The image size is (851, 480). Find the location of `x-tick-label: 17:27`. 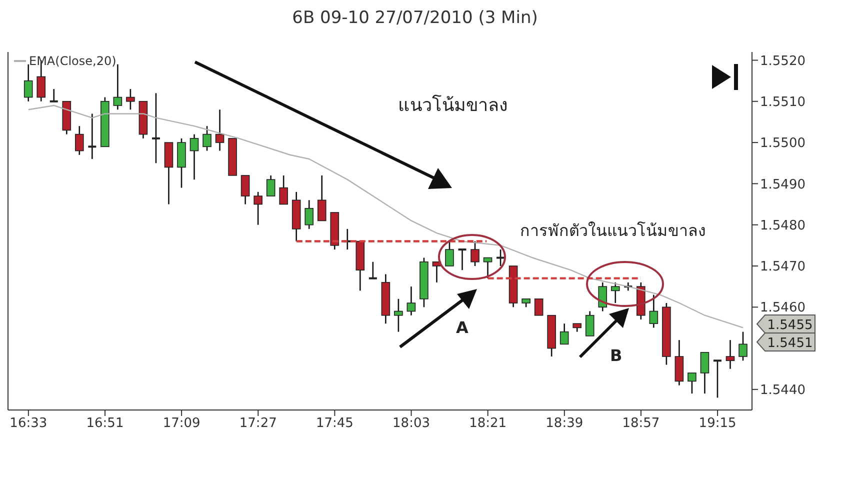

x-tick-label: 17:27 is located at coordinates (258, 424).